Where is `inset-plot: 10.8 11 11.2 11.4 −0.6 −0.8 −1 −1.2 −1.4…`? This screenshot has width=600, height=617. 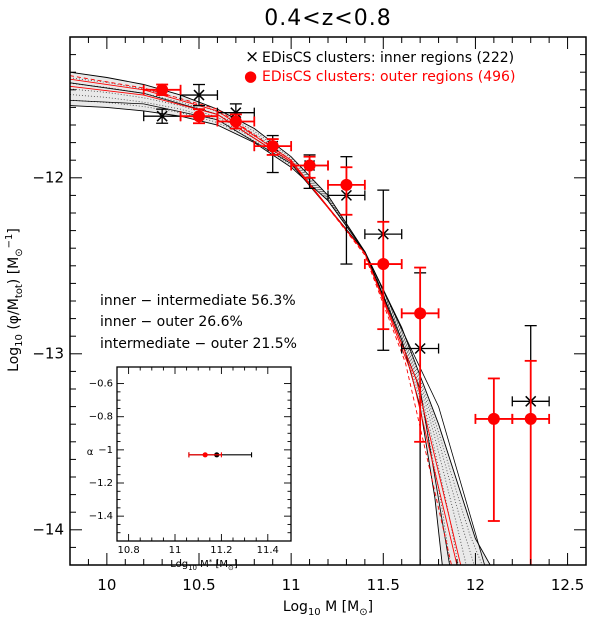 inset-plot: 10.8 11 11.2 11.4 −0.6 −0.8 −1 −1.2 −1.4… is located at coordinates (189, 469).